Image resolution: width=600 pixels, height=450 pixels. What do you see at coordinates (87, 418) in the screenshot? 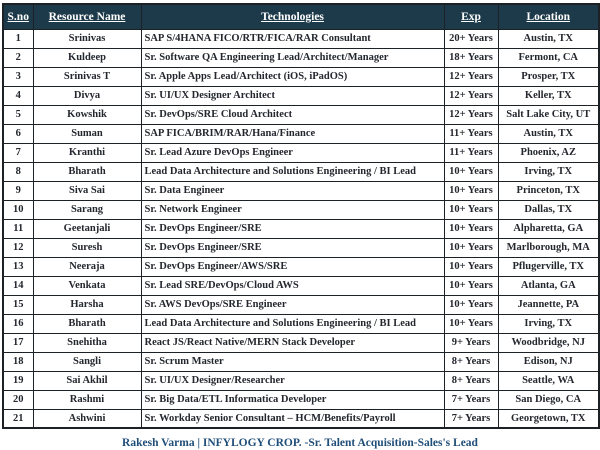
I see `cell-name: Ashwini` at bounding box center [87, 418].